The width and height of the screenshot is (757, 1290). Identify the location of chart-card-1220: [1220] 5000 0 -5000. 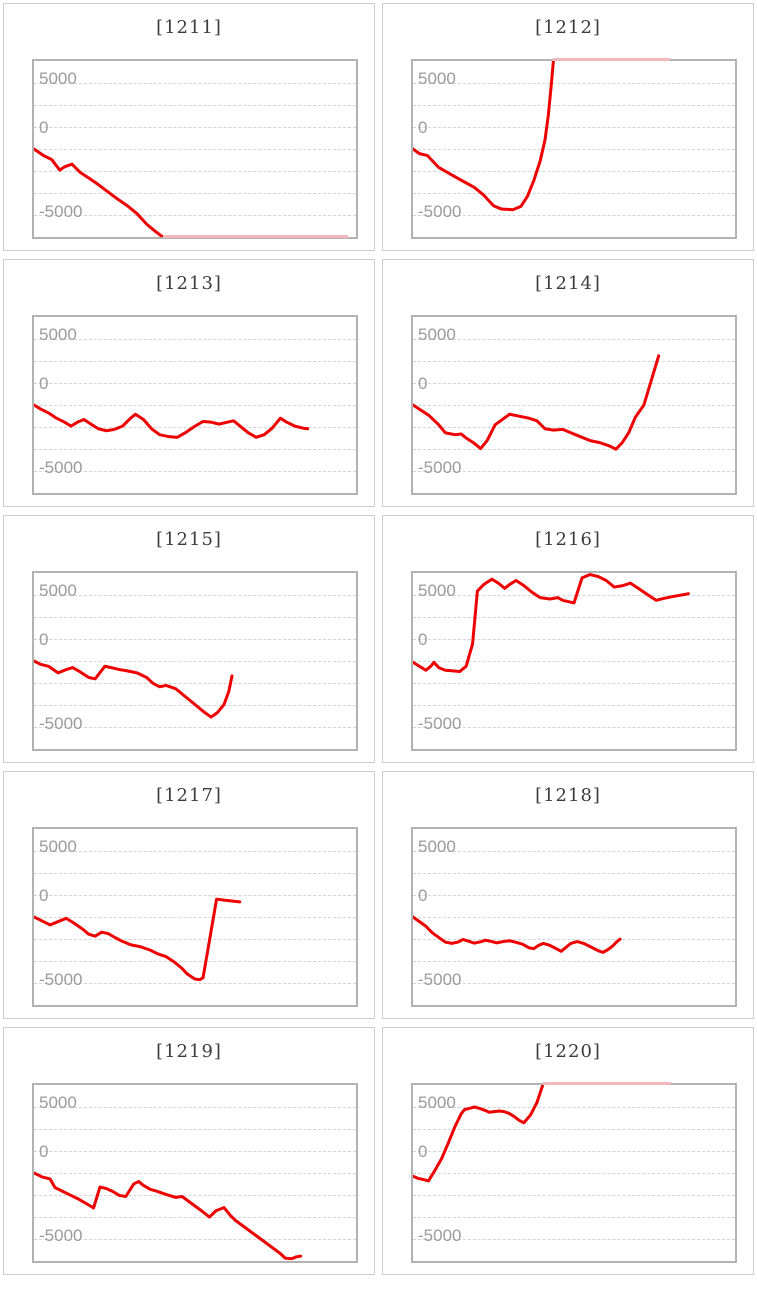
(568, 1151).